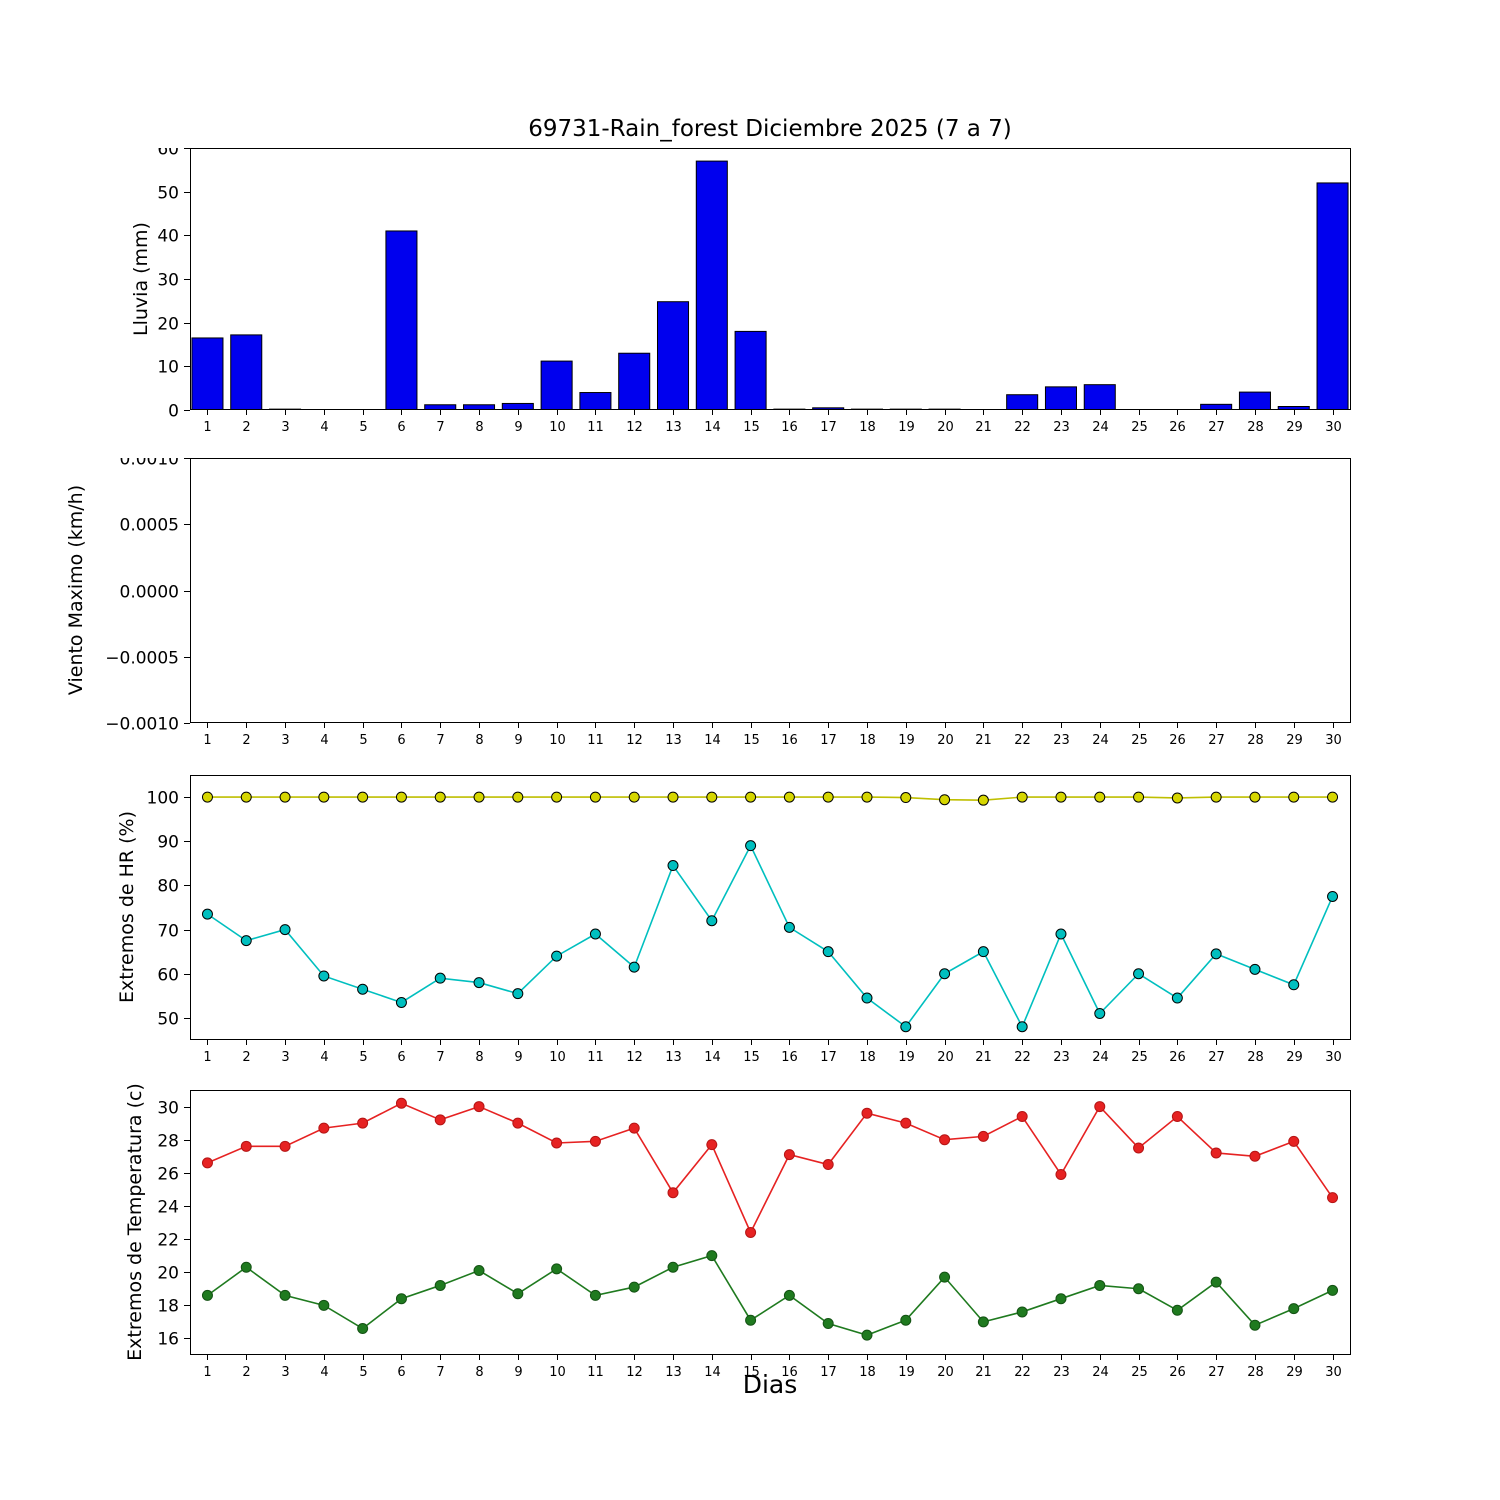 The width and height of the screenshot is (1500, 1500). Describe the element at coordinates (634, 1372) in the screenshot. I see `x-tick-label: 12` at that location.